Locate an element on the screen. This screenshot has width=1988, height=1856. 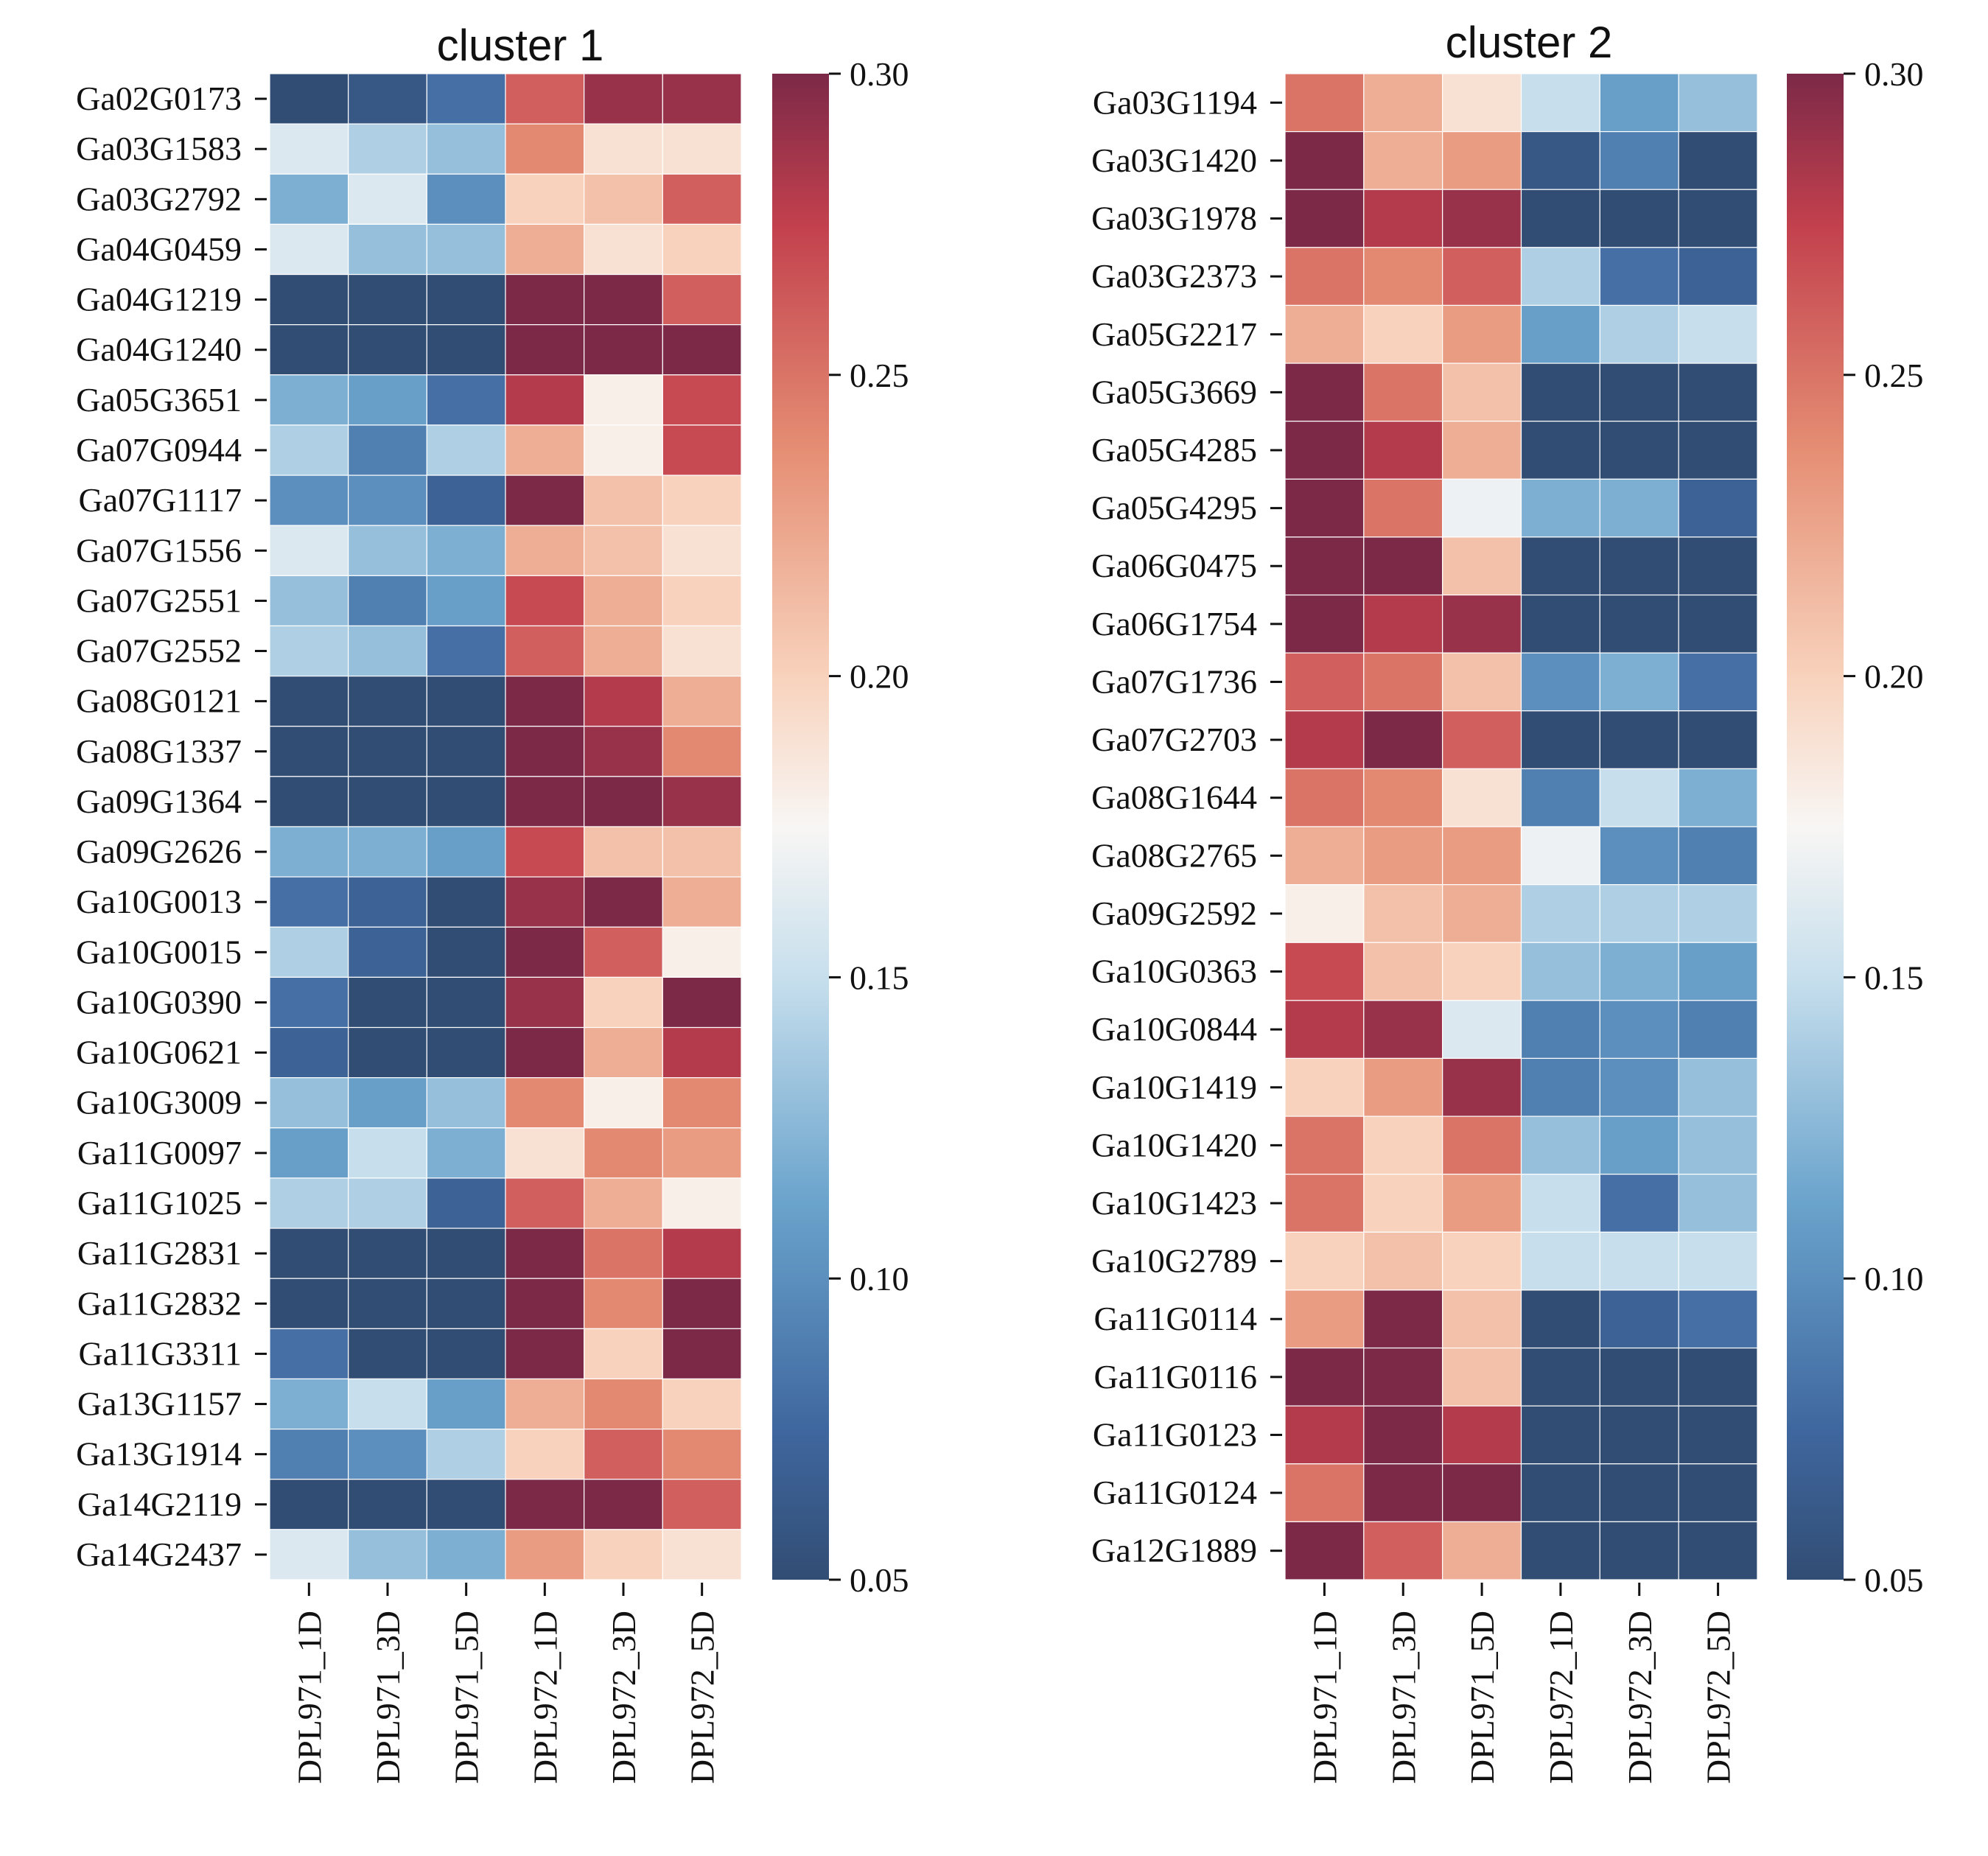
row-label: Ga11G2831 is located at coordinates (159, 1253).